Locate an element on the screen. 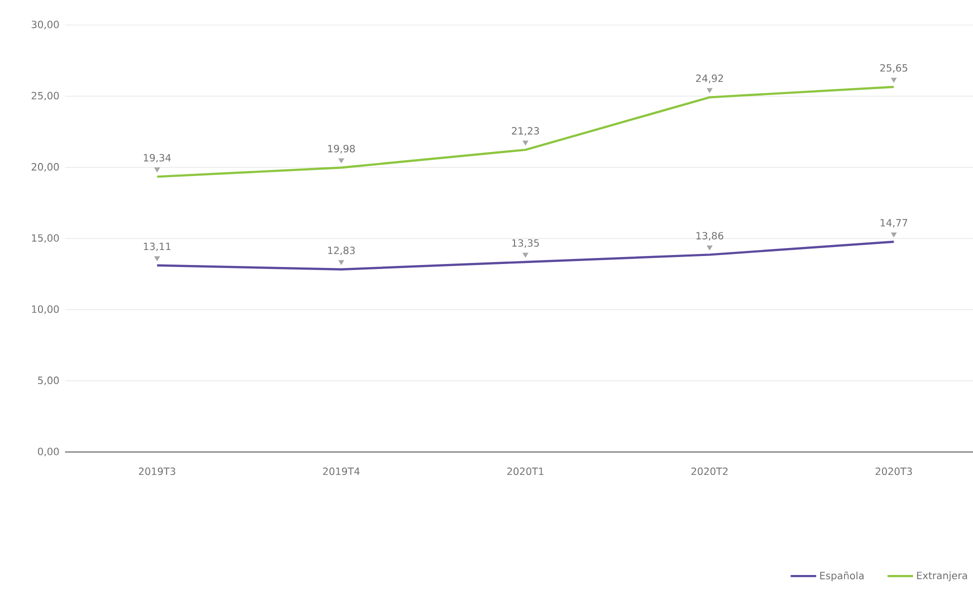  y-tick-label: 30,00 is located at coordinates (45, 25).